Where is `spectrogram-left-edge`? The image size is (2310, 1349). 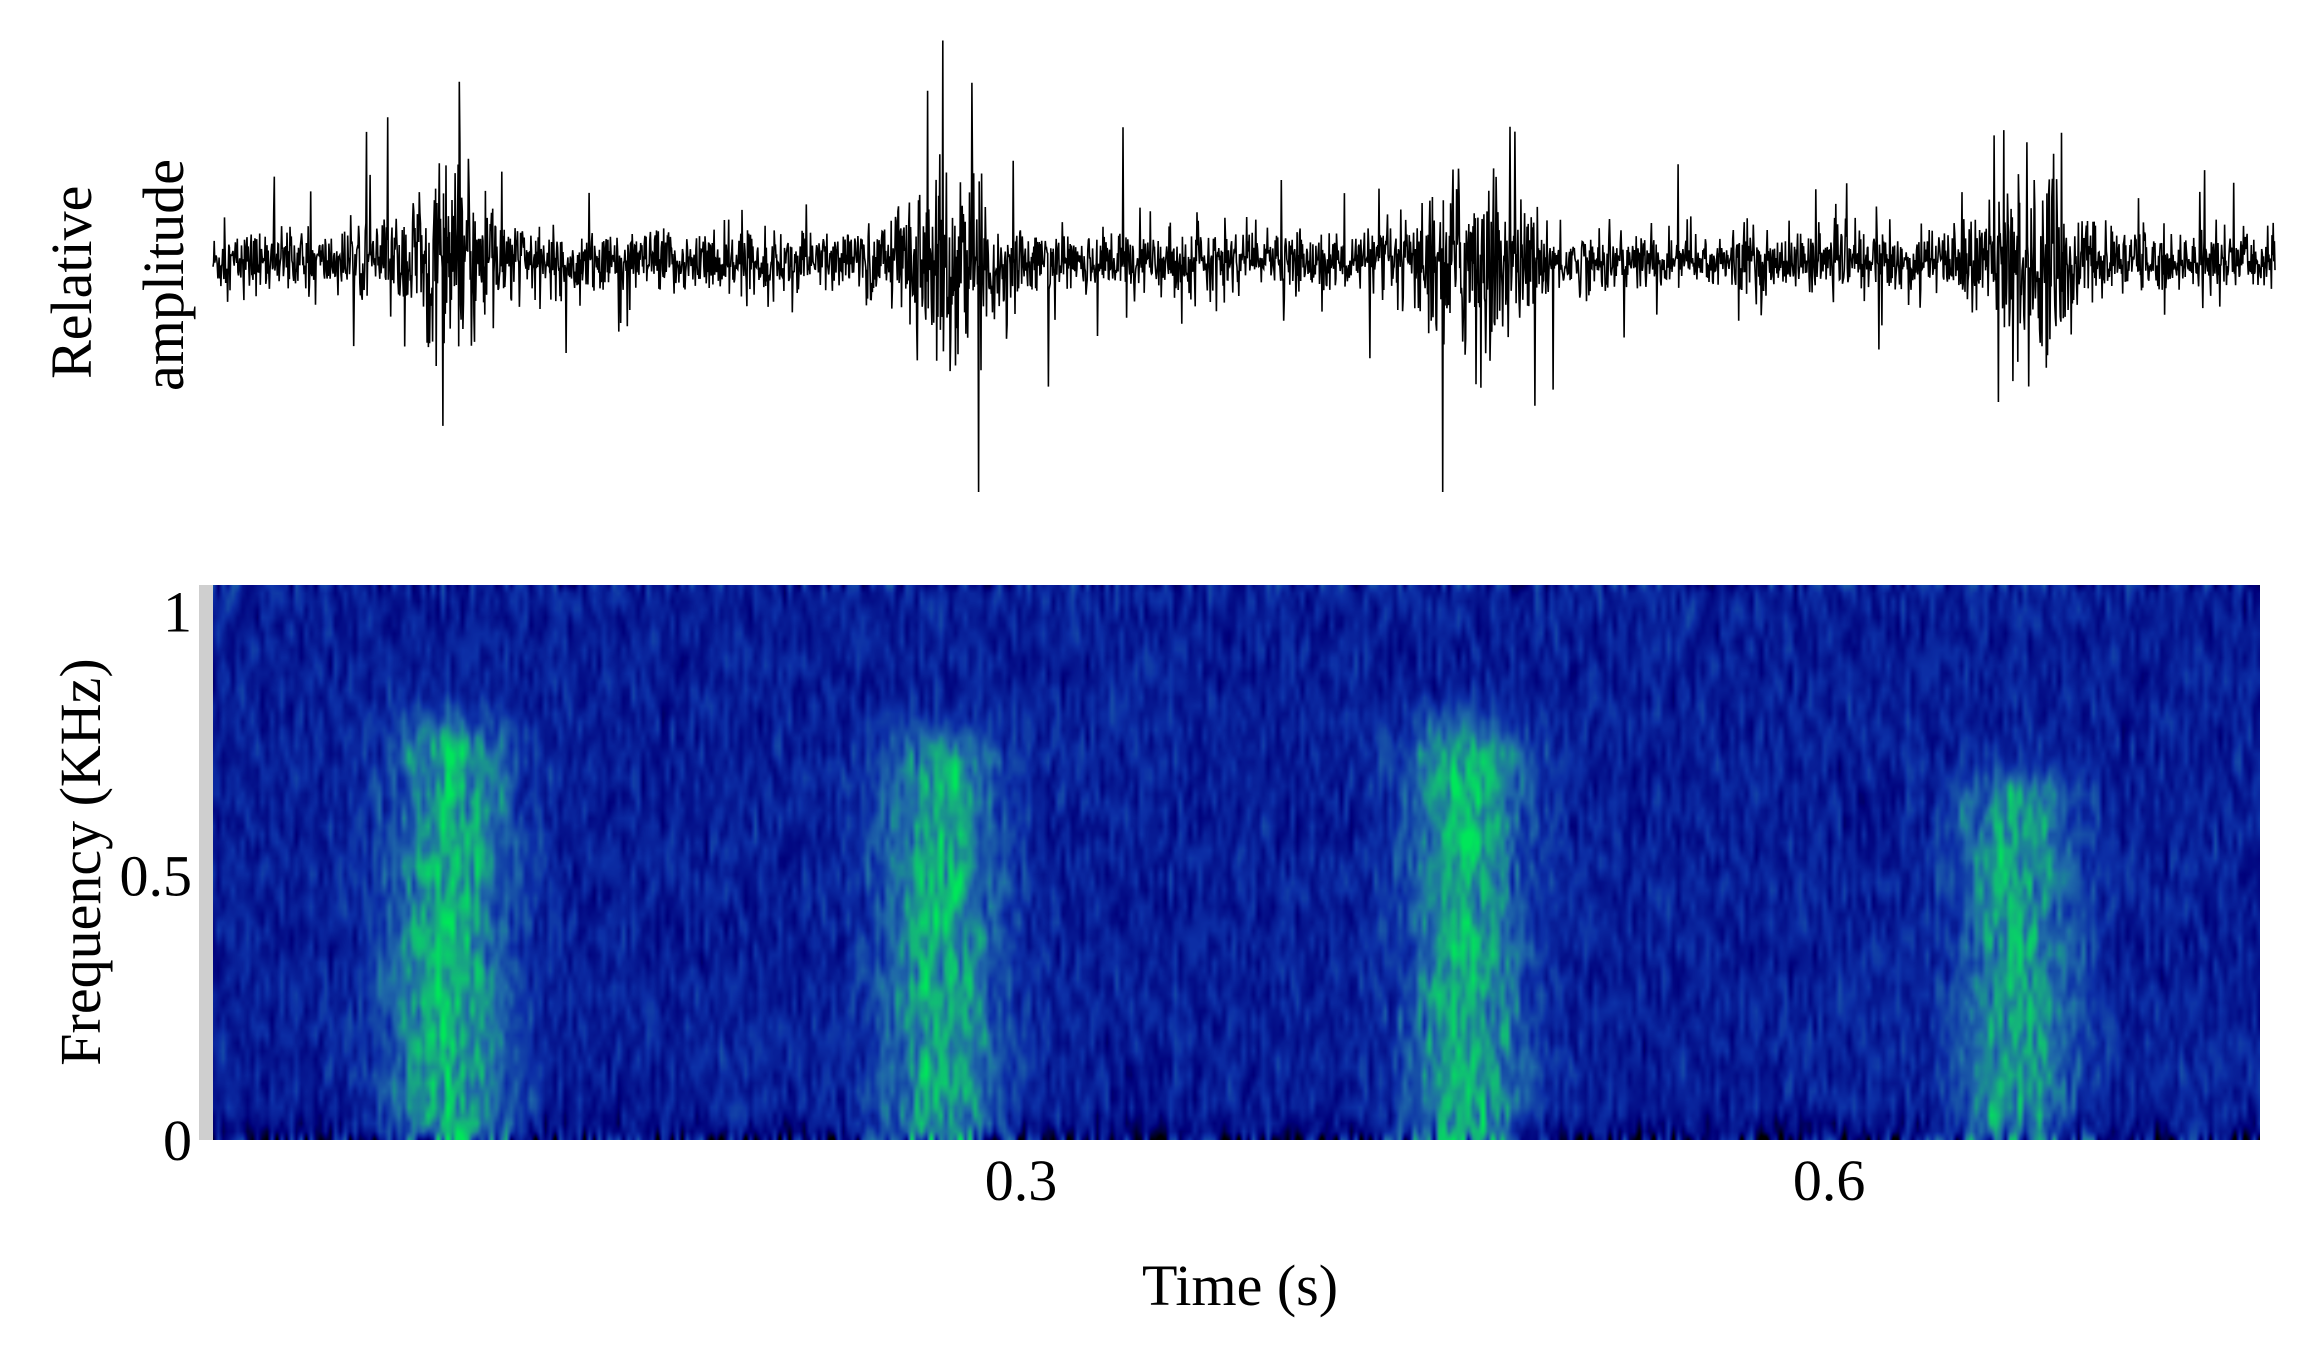
spectrogram-left-edge is located at coordinates (206, 862).